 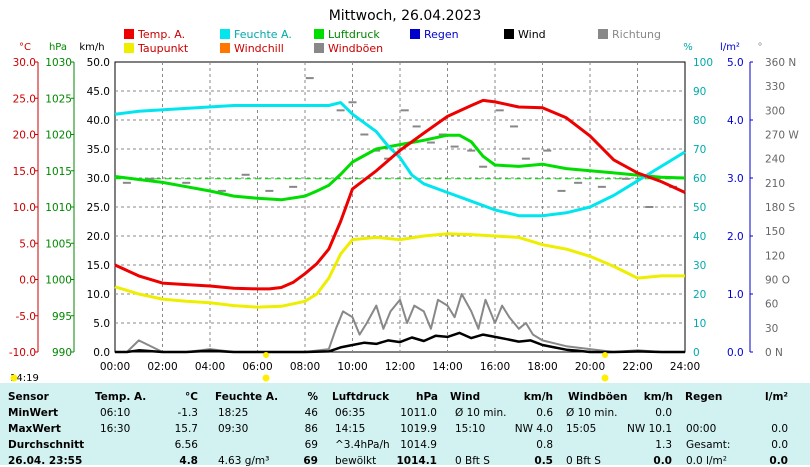 What do you see at coordinates (636, 34) in the screenshot?
I see `legend-label: Richtung` at bounding box center [636, 34].